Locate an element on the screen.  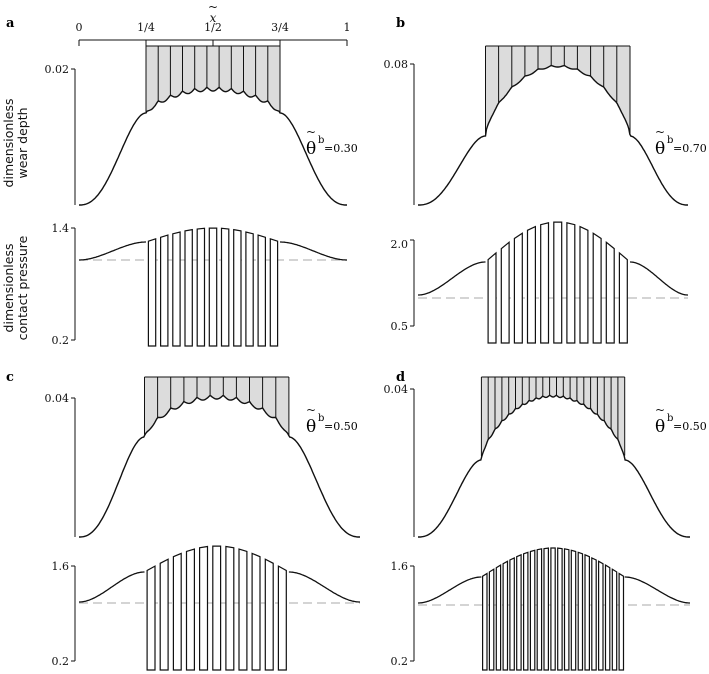
d-pressure-ytop-label: 1.6 is located at coordinates (400, 566).